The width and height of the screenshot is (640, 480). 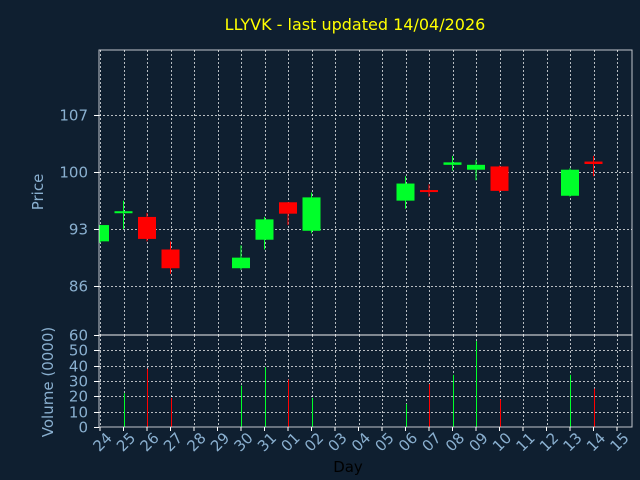 What do you see at coordinates (78, 367) in the screenshot?
I see `volume-tick-label: 40` at bounding box center [78, 367].